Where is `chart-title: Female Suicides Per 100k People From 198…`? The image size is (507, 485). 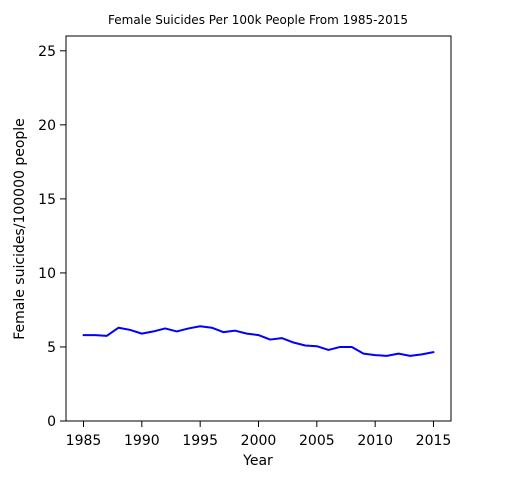
chart-title: Female Suicides Per 100k People From 198… is located at coordinates (258, 20).